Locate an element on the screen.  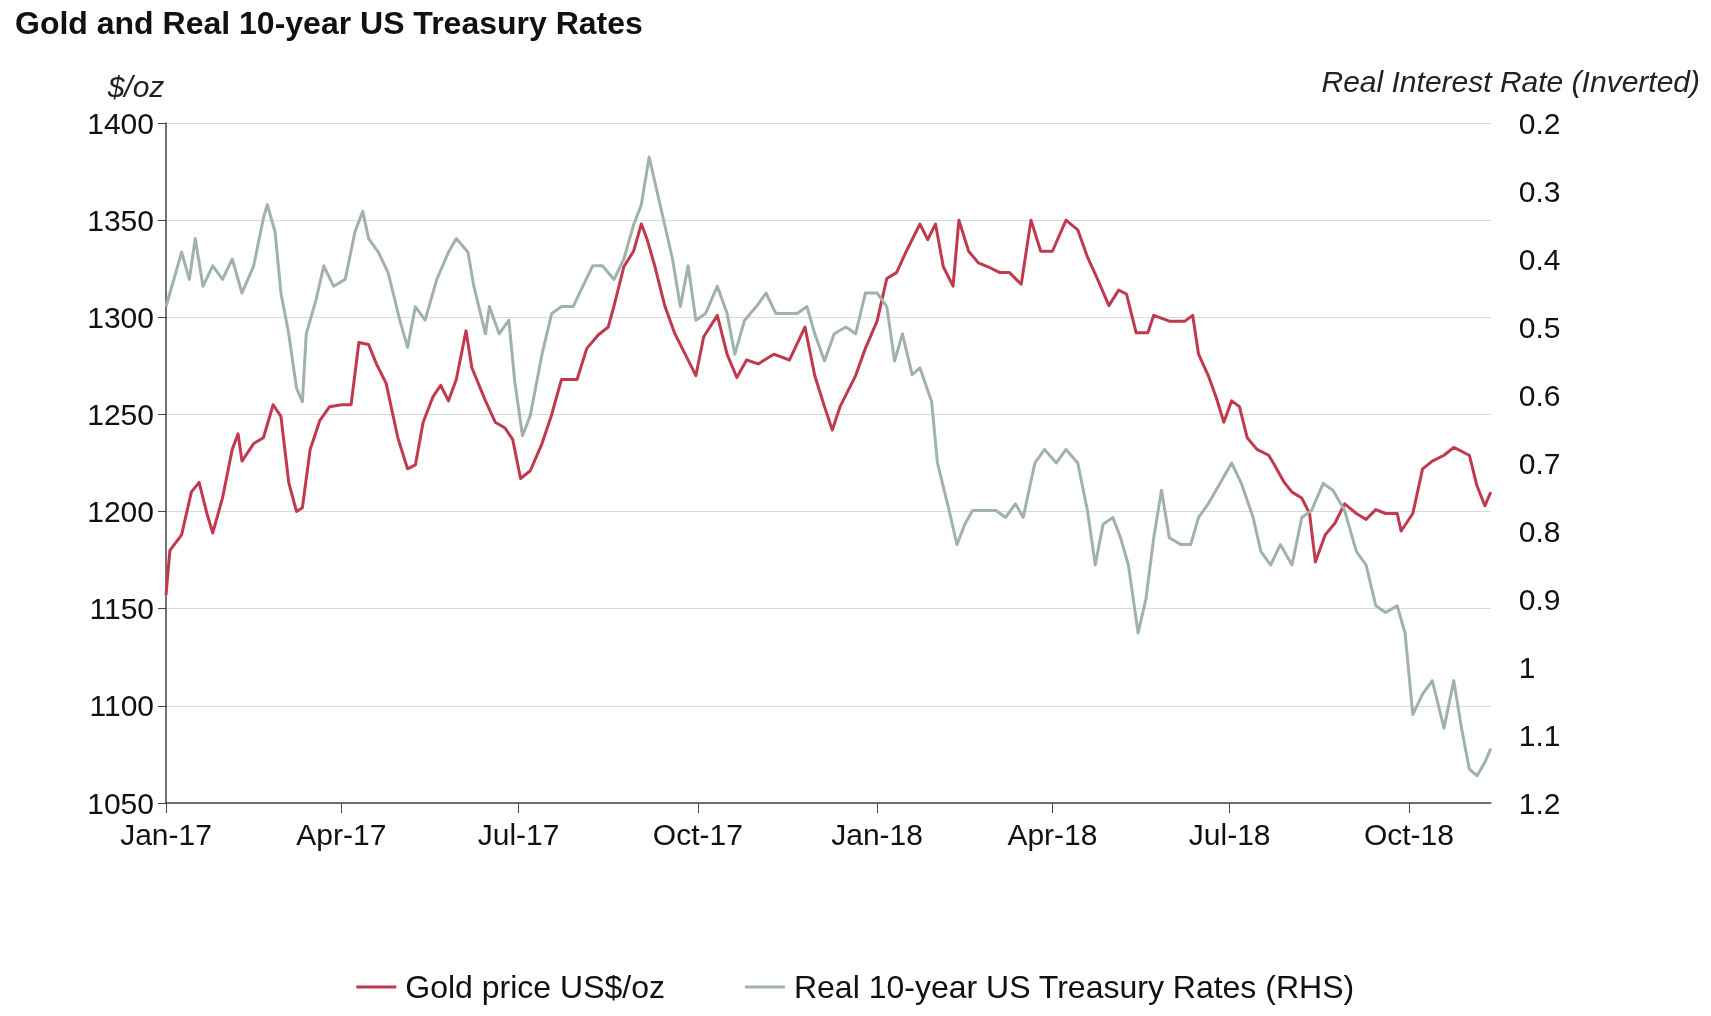
chart-title: Gold and Real 10-year US Treasury Rates is located at coordinates (329, 23).